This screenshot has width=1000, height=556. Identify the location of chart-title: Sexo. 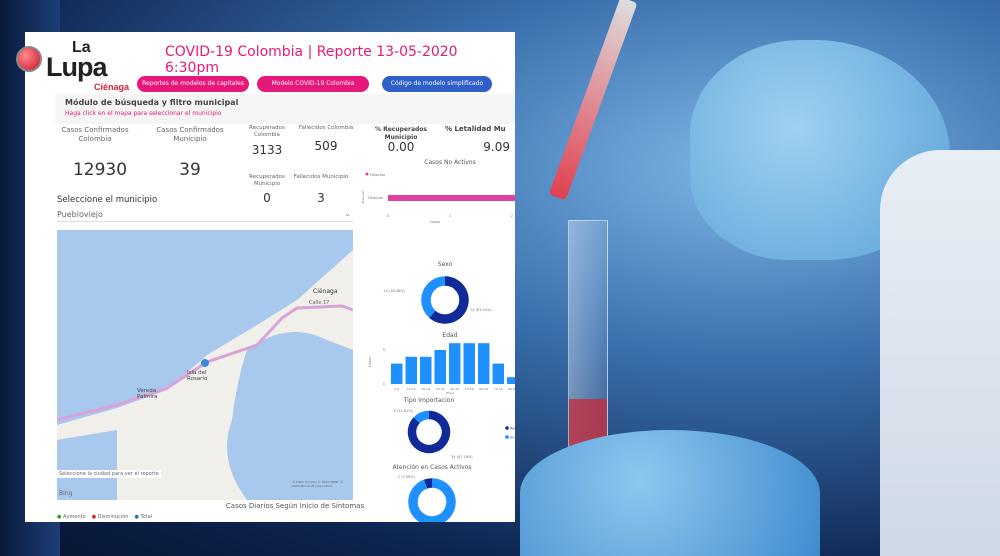
(445, 264).